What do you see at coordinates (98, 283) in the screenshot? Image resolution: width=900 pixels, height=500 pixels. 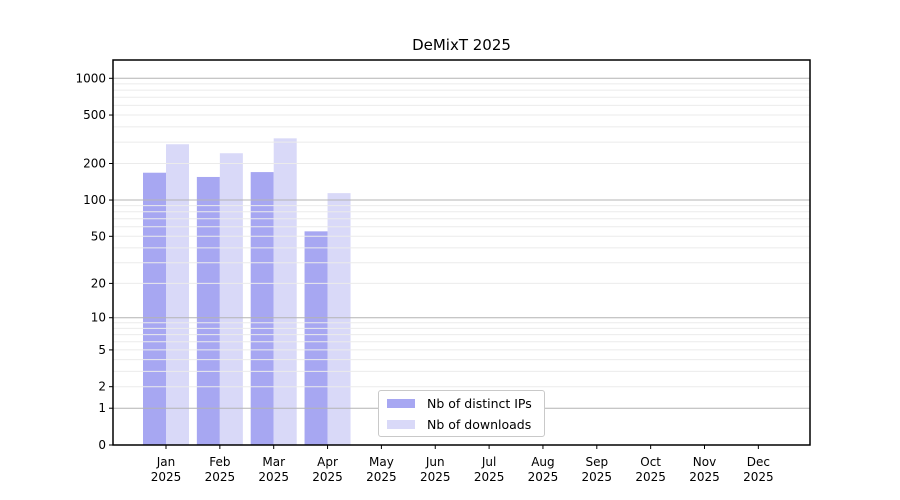 I see `y-tick-label: 20` at bounding box center [98, 283].